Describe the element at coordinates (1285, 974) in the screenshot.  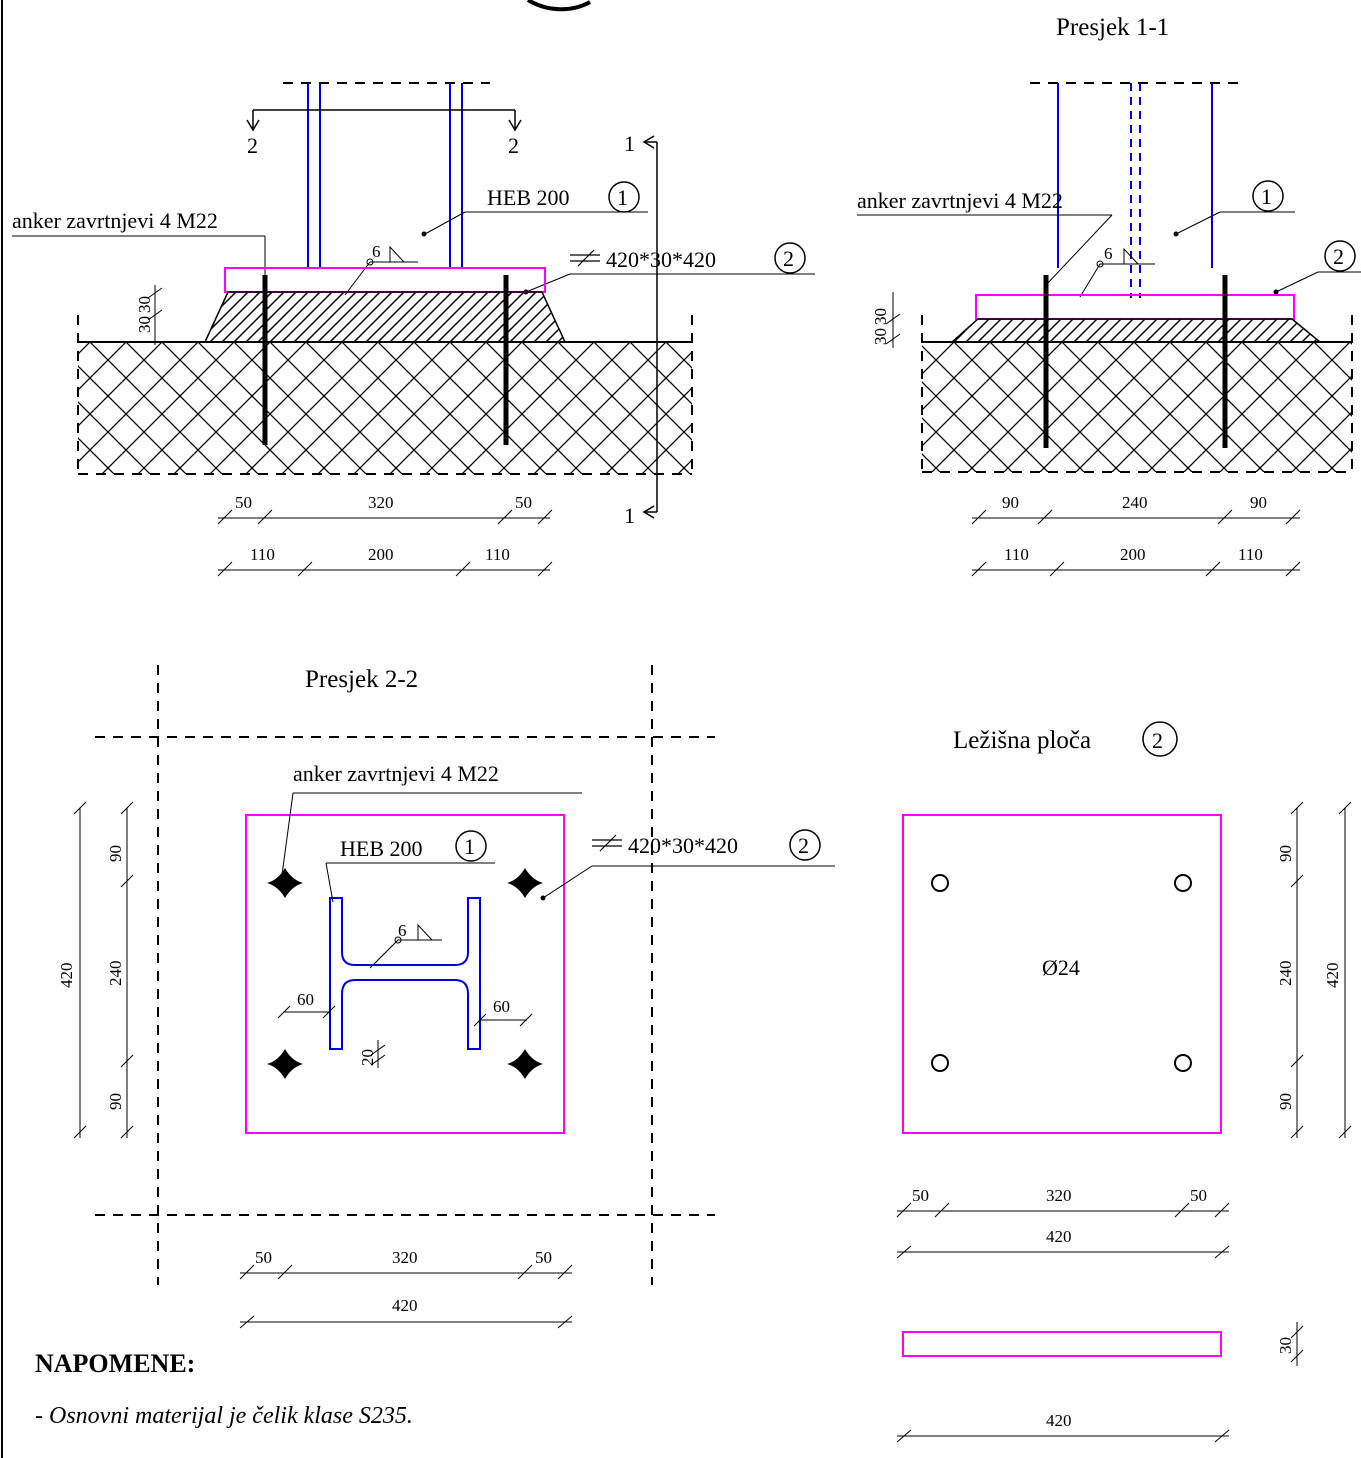
I see `plate-dim-vert-b: 240` at that location.